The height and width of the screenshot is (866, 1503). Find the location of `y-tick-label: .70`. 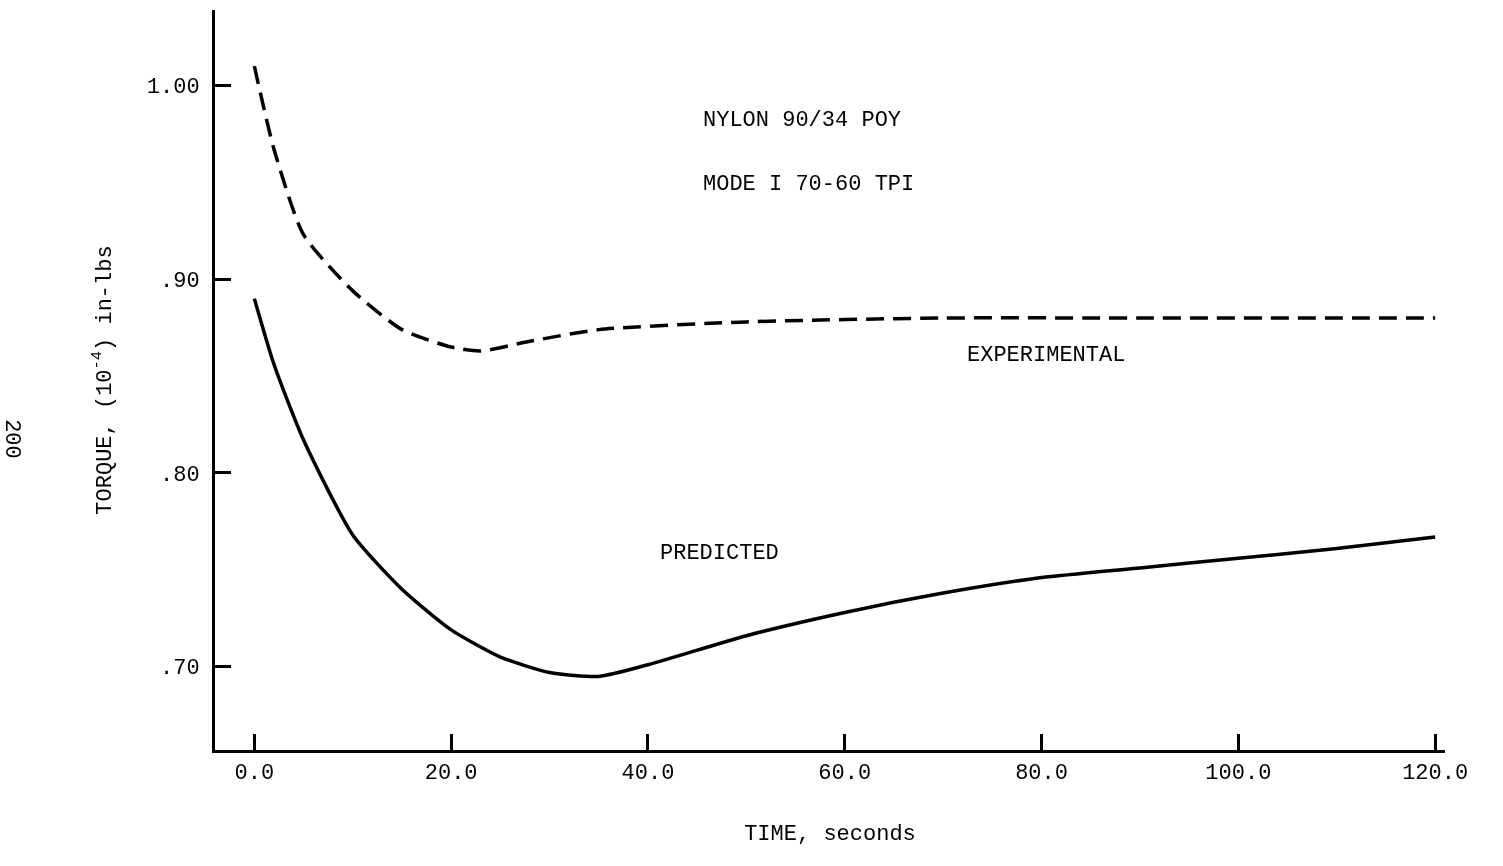

y-tick-label: .70 is located at coordinates (179, 669).